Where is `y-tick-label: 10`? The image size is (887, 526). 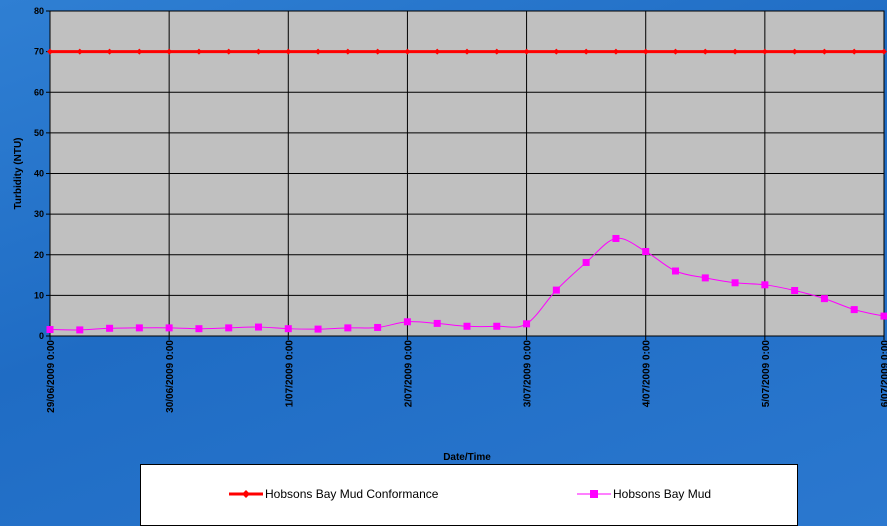
y-tick-label: 10 is located at coordinates (39, 295).